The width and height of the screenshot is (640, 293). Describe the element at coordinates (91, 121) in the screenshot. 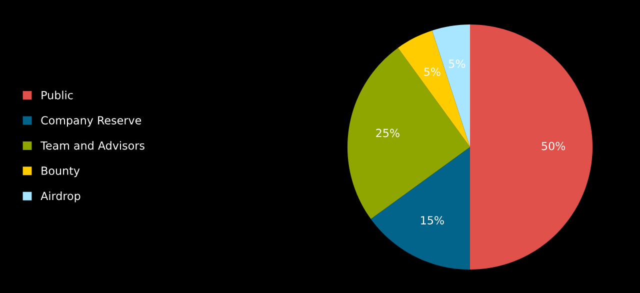

I see `legend-label: Company Reserve` at that location.